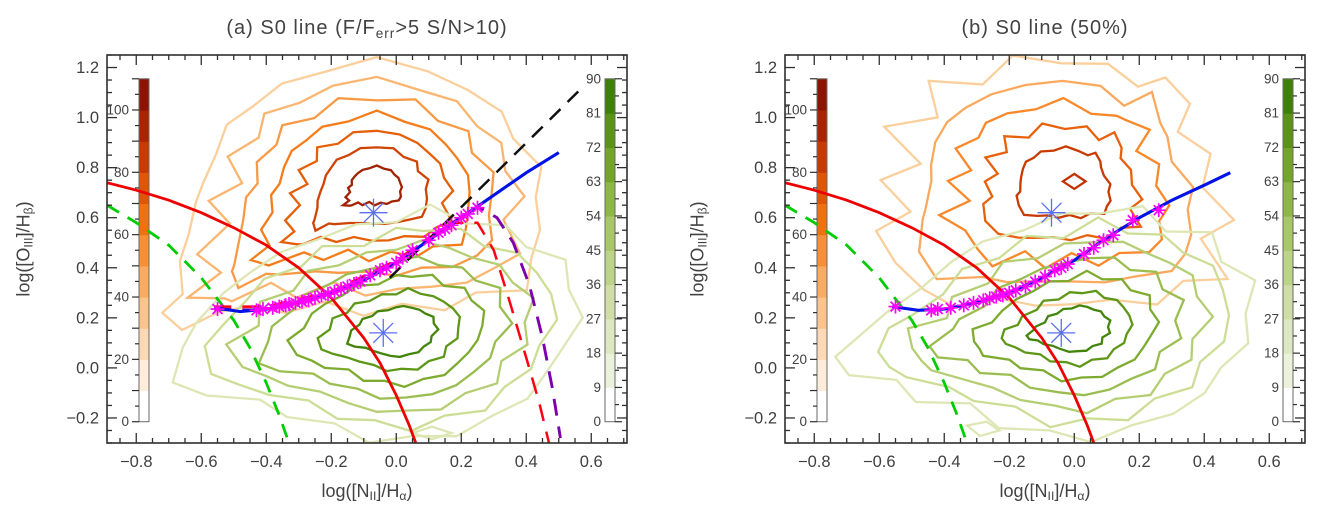 The height and width of the screenshot is (519, 1332). I want to click on colorbar-label: 9, so click(1275, 387).